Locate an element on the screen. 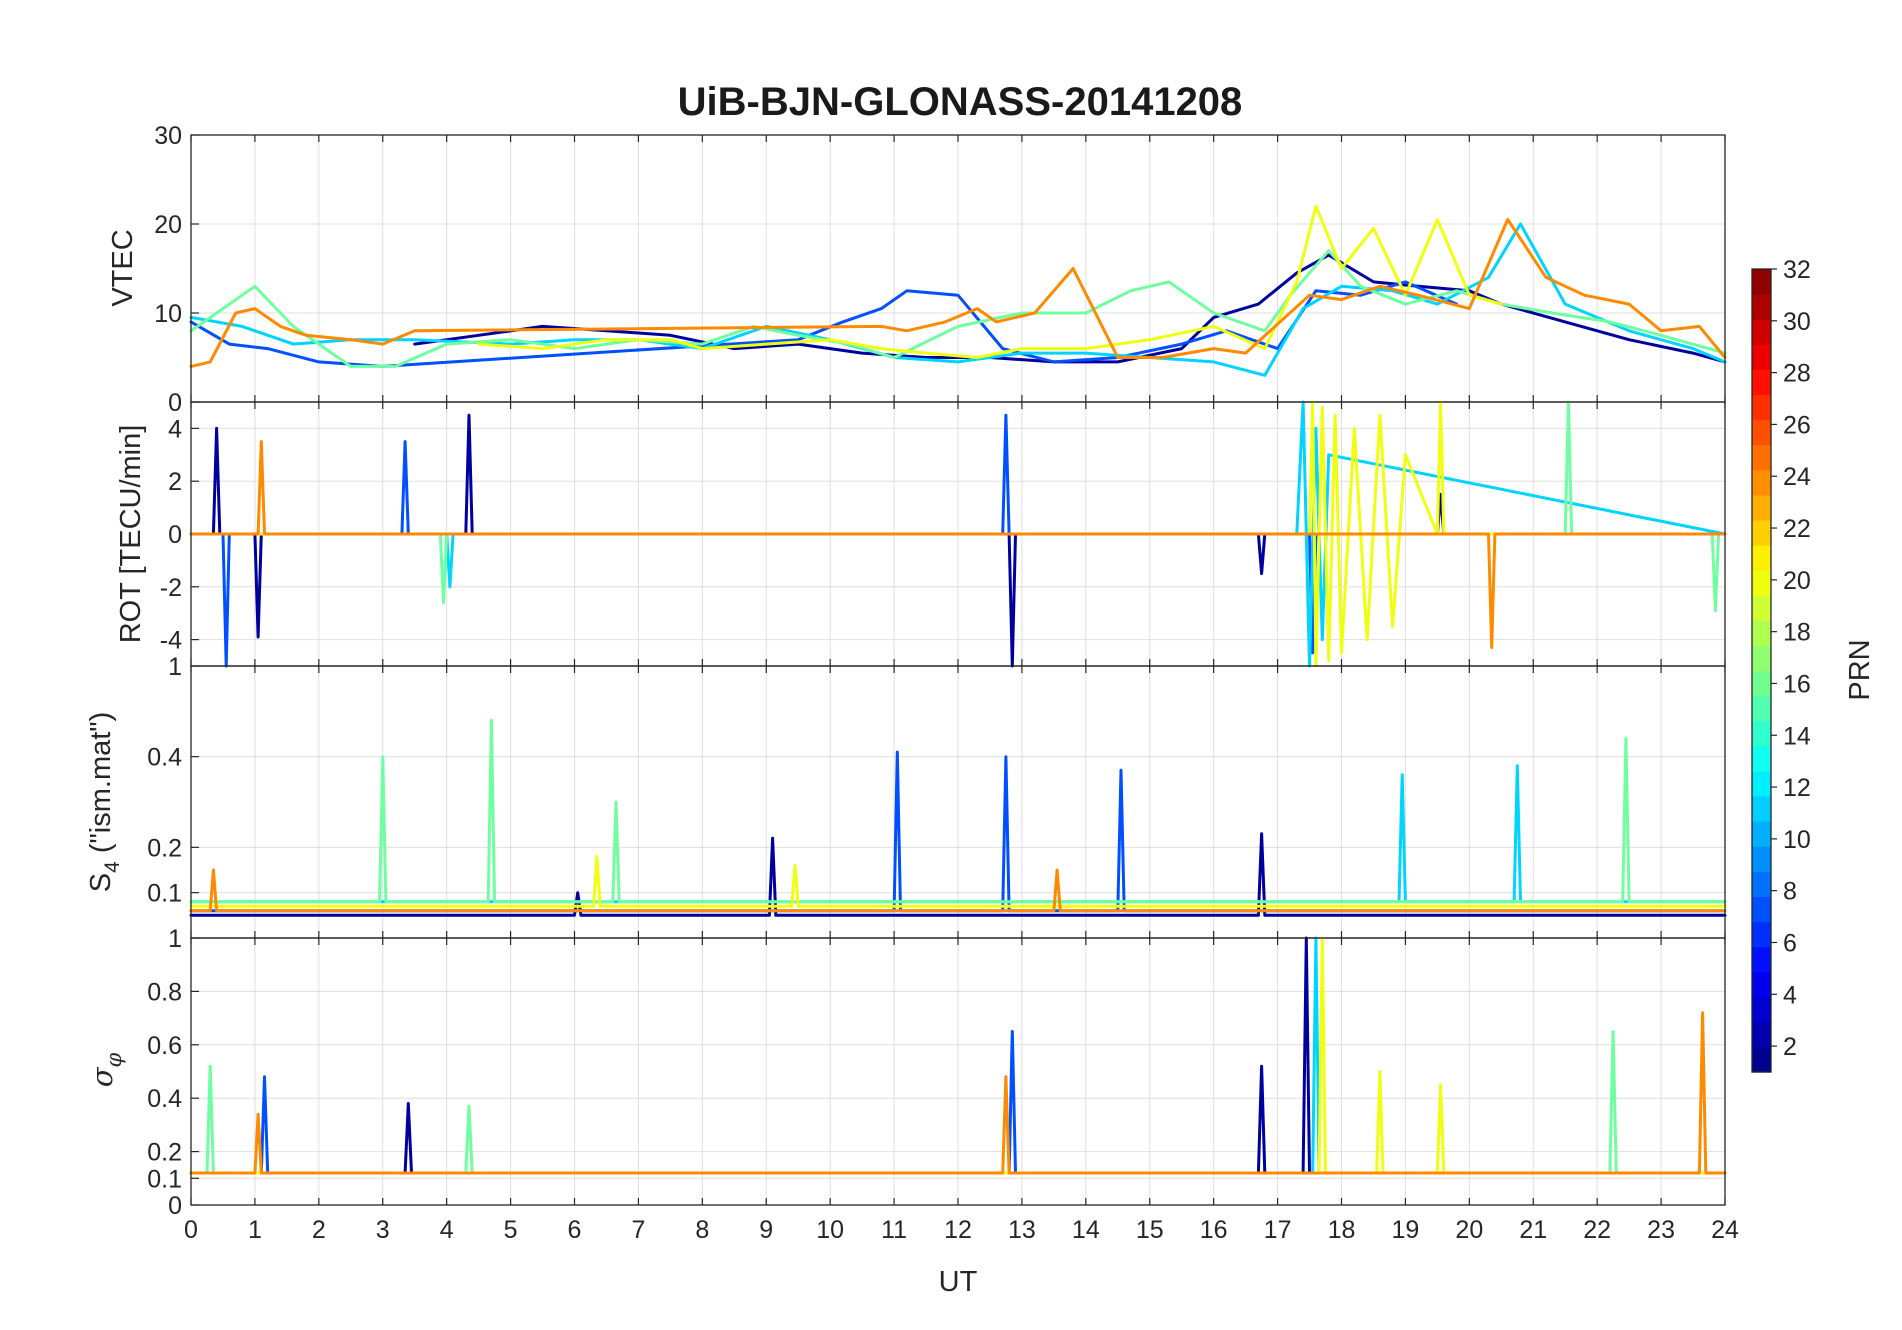 The image size is (1902, 1330). y-tick-label: 30 is located at coordinates (168, 136).